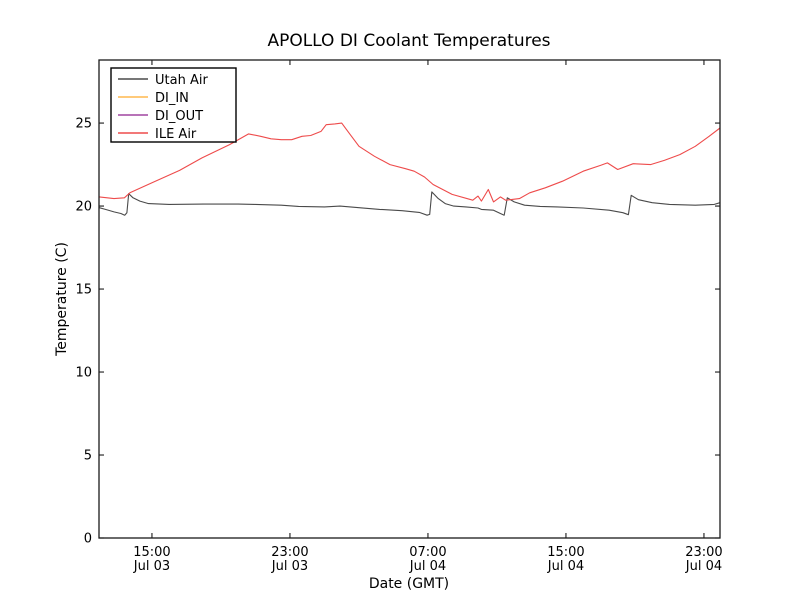 The width and height of the screenshot is (800, 600). Describe the element at coordinates (427, 552) in the screenshot. I see `x-tick-time-label: 07:00` at that location.